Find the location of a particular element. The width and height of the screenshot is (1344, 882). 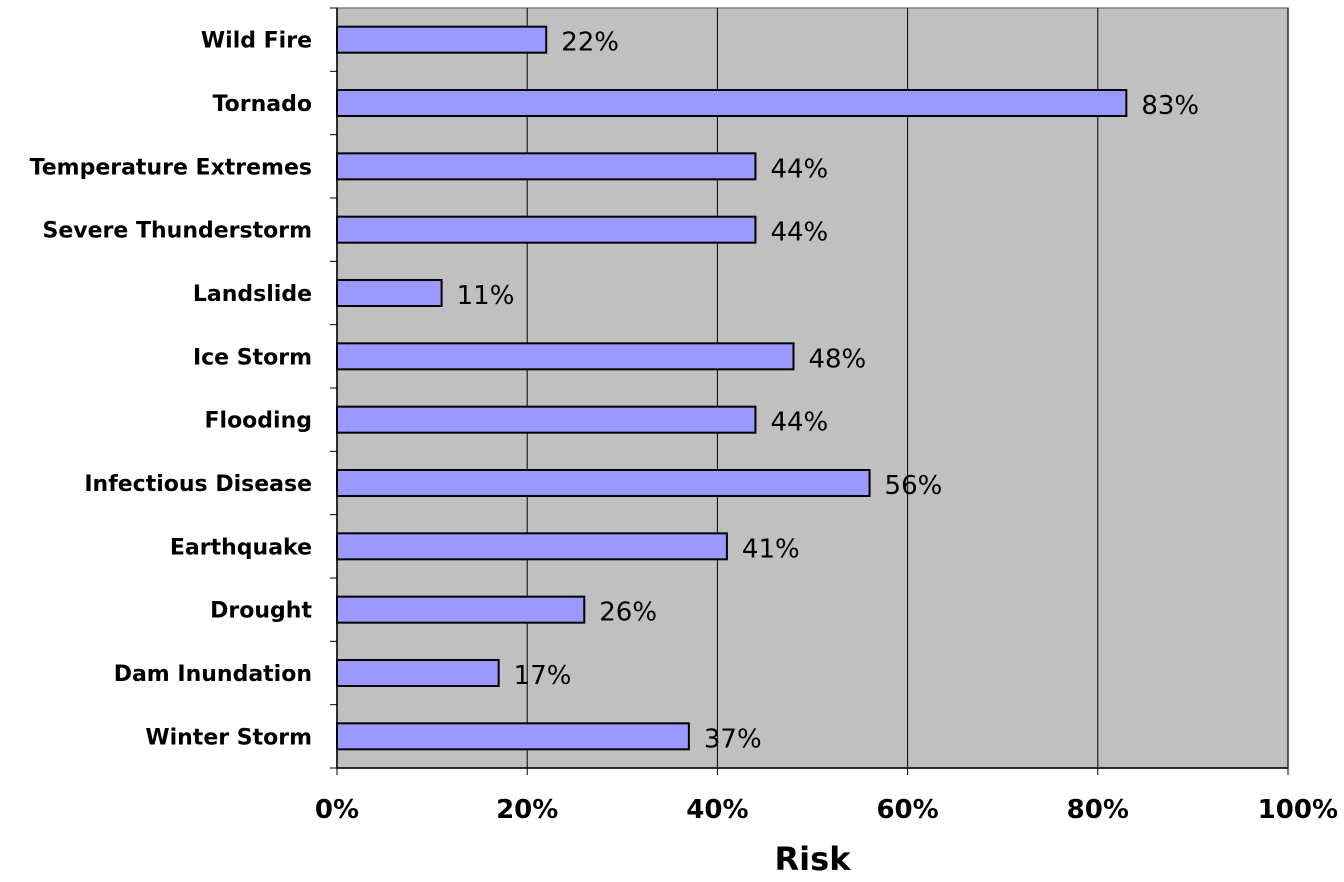

x-tick-label: 60% is located at coordinates (907, 810).